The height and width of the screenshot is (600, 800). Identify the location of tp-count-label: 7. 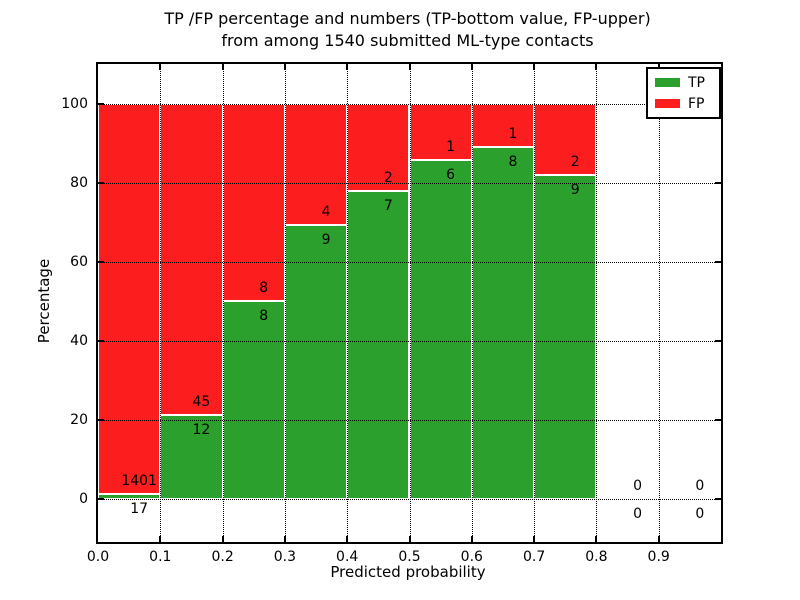
(388, 206).